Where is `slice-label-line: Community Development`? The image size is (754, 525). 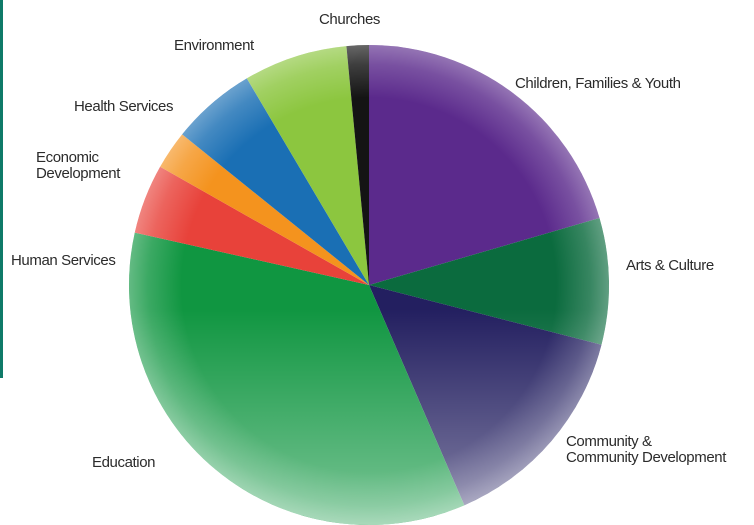 slice-label-line: Community Development is located at coordinates (646, 457).